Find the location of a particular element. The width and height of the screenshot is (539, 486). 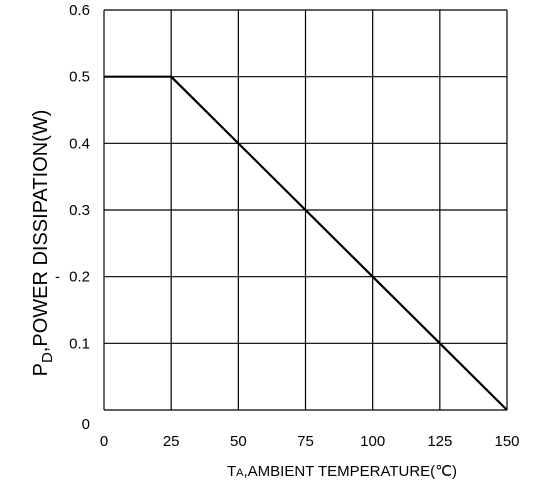

y-tick-label: 0 is located at coordinates (86, 424).